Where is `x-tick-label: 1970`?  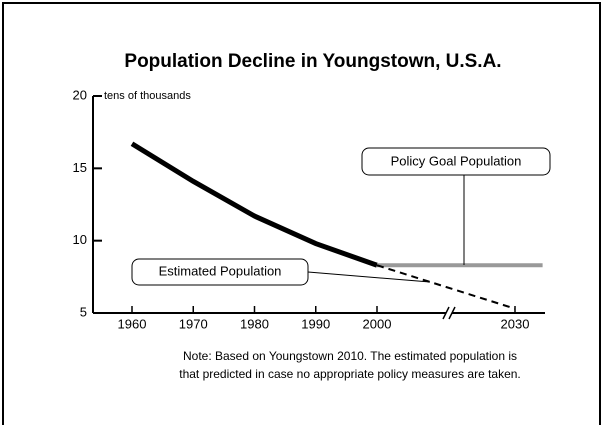 x-tick-label: 1970 is located at coordinates (193, 323).